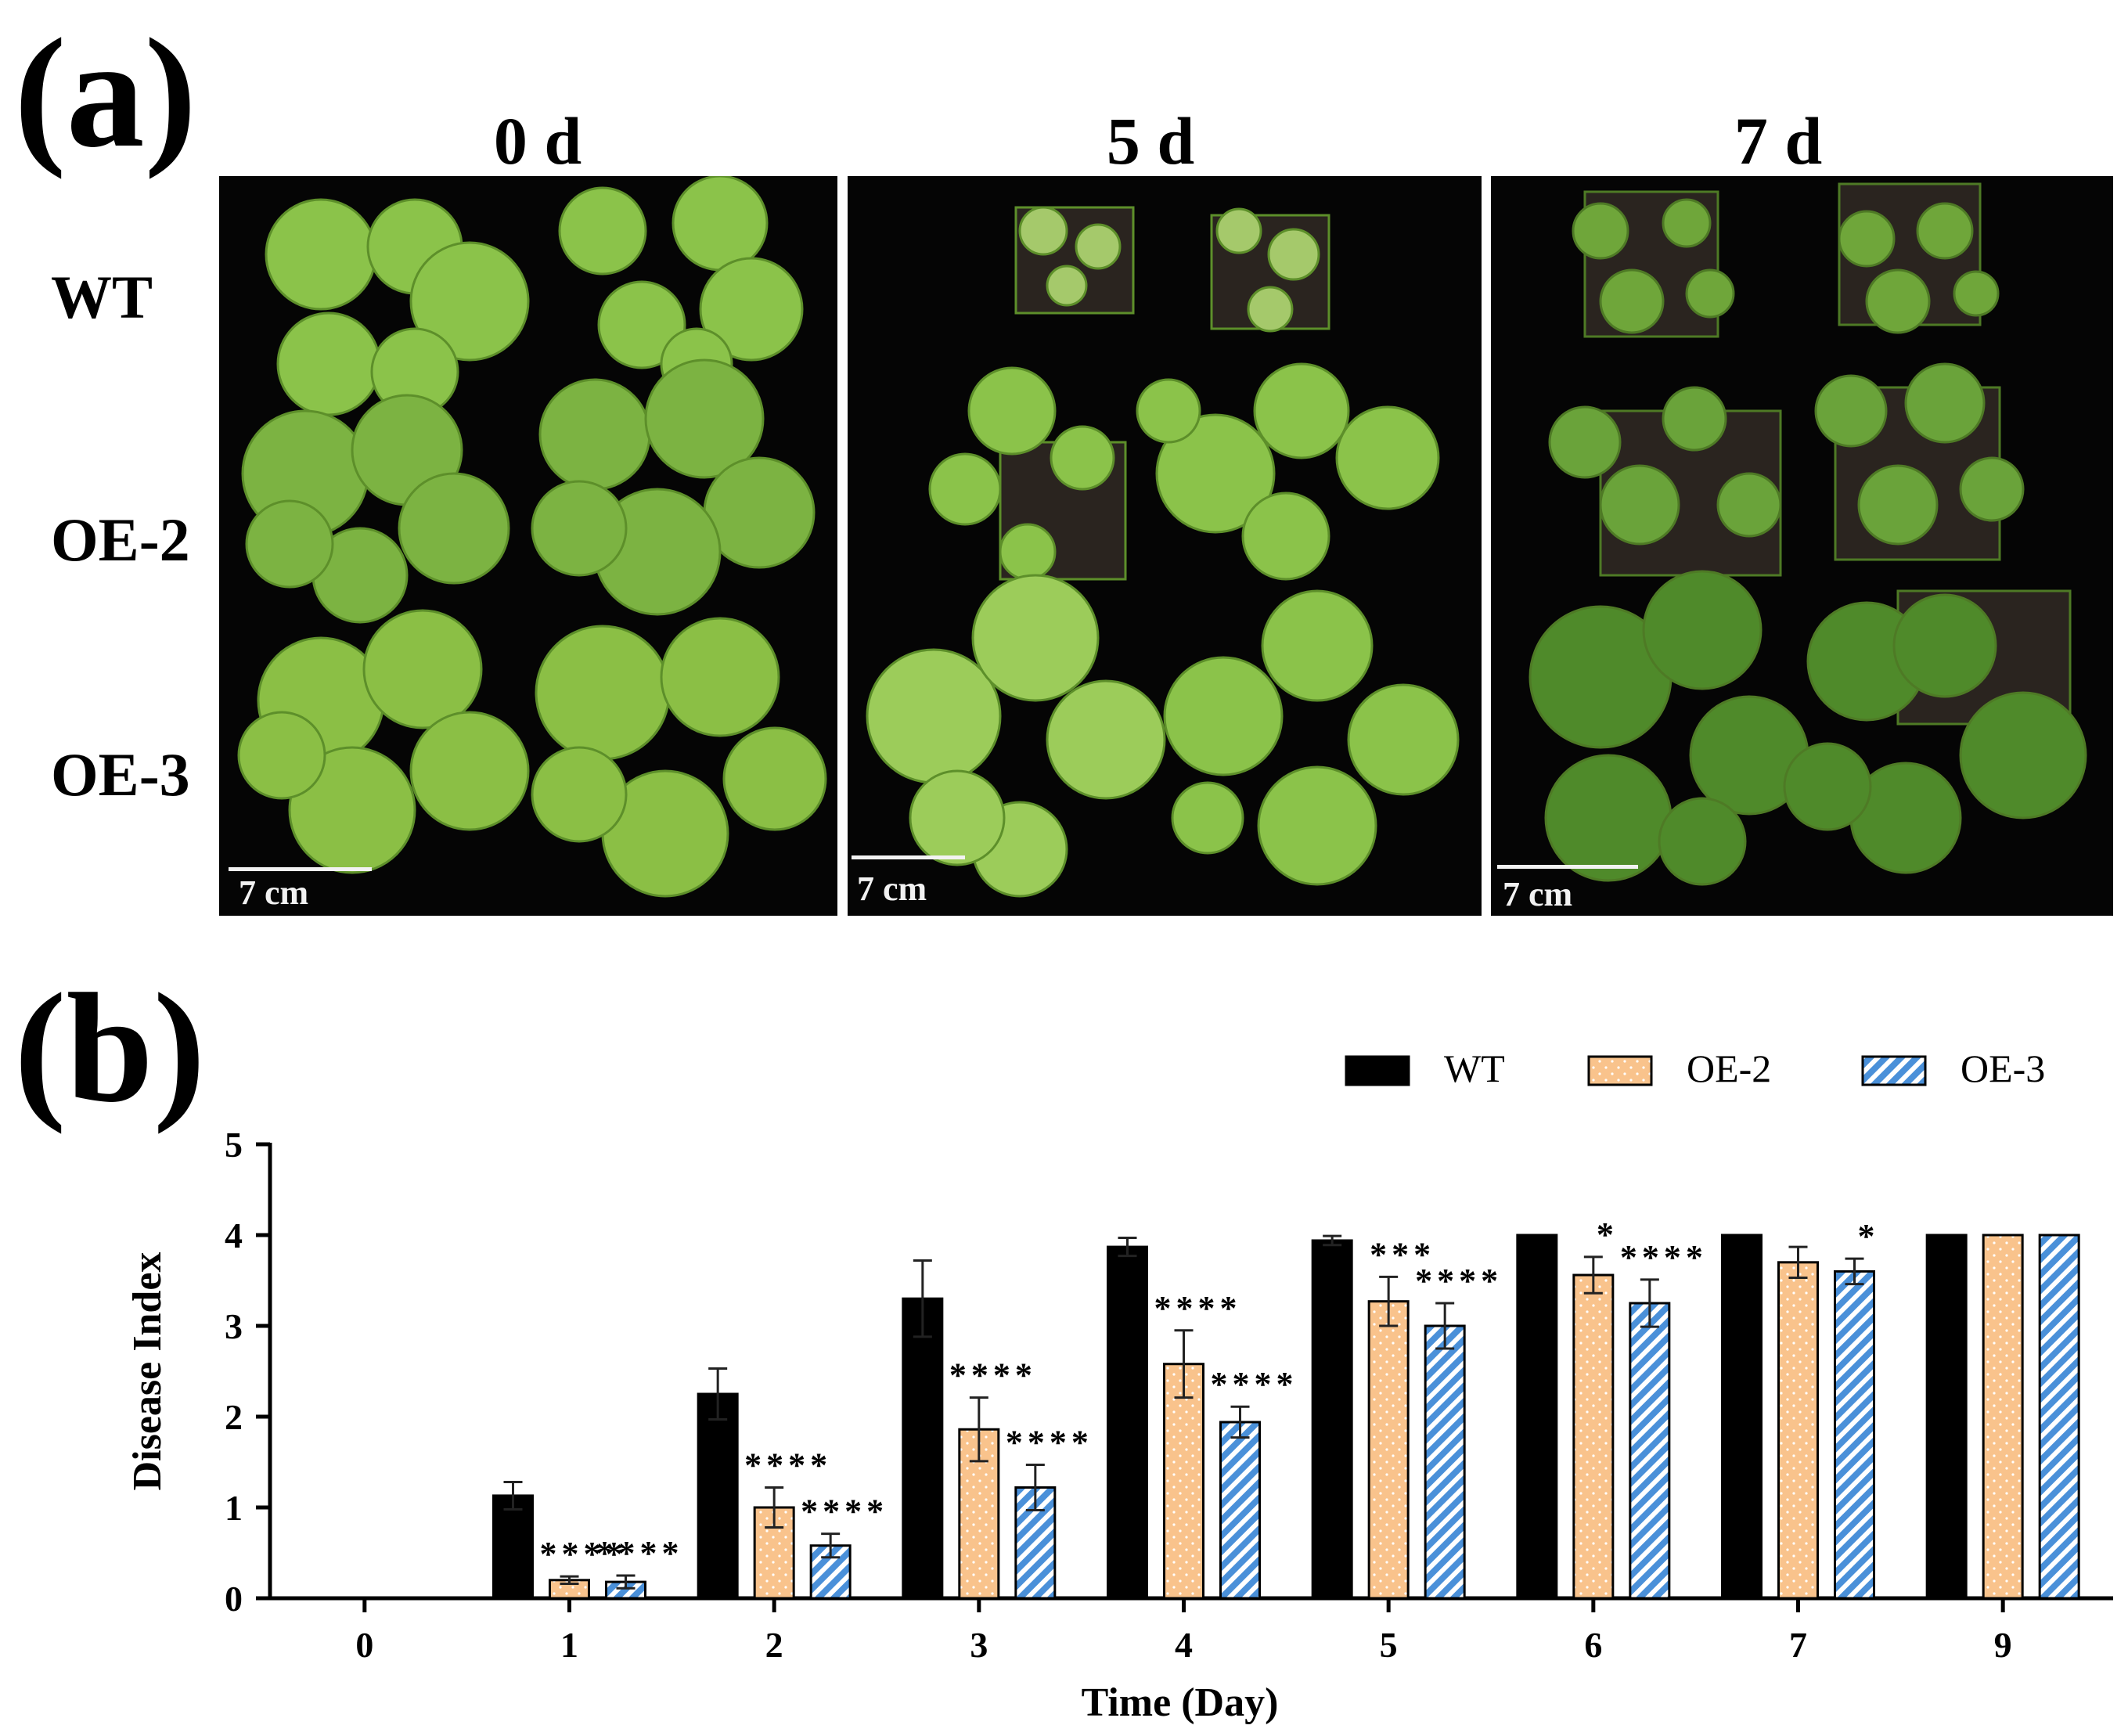  I want to click on column-title-7d: 7 d, so click(1778, 140).